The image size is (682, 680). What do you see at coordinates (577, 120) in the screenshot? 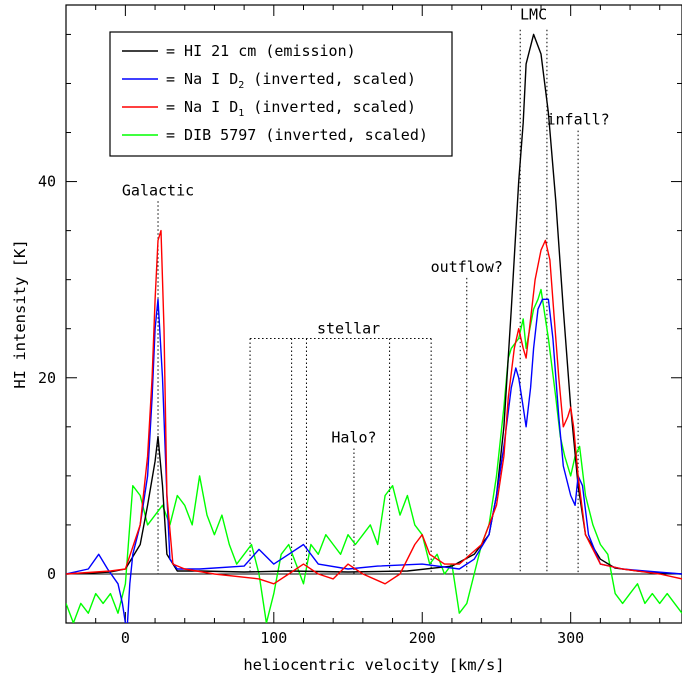
I see `annotation-label: infall?` at bounding box center [577, 120].